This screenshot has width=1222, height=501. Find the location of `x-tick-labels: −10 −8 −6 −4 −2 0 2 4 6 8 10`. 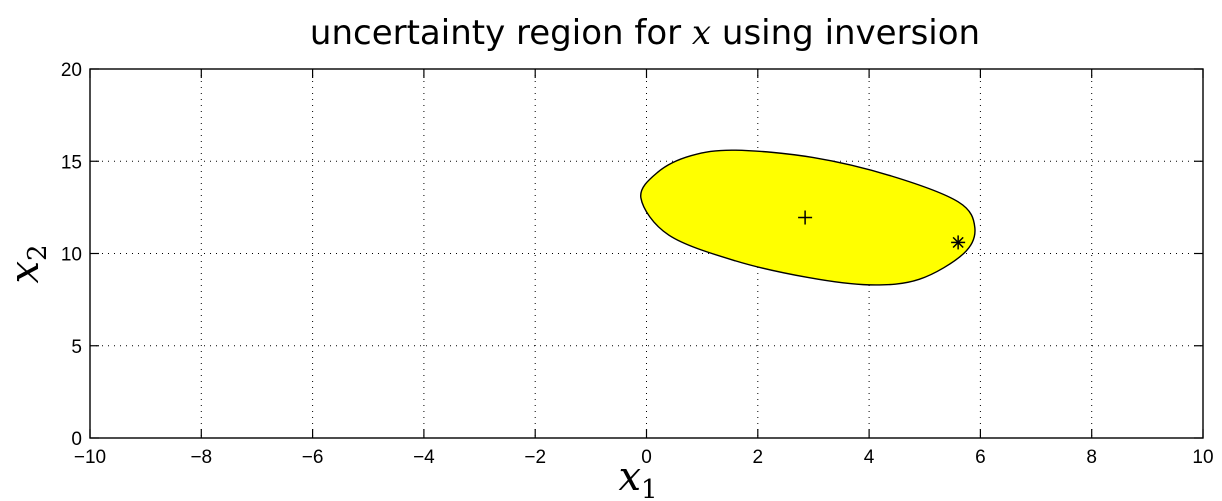

x-tick-labels: −10 −8 −6 −4 −2 0 2 4 6 8 10 is located at coordinates (644, 457).